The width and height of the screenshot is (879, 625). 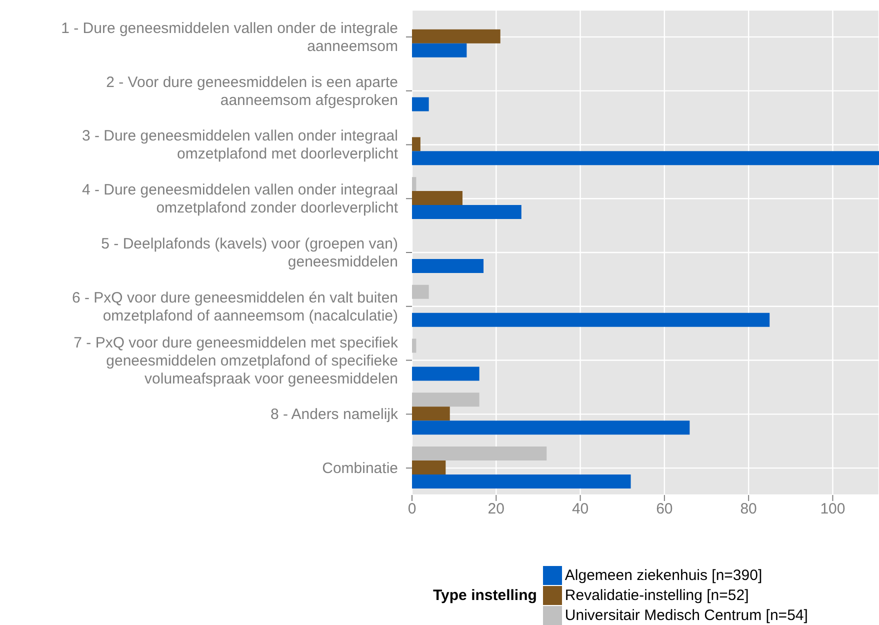 I want to click on x-tick-label: 40, so click(x=580, y=509).